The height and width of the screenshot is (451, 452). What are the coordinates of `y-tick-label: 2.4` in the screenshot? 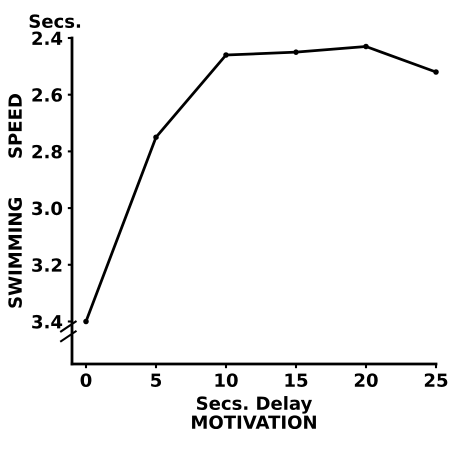 It's located at (47, 38).